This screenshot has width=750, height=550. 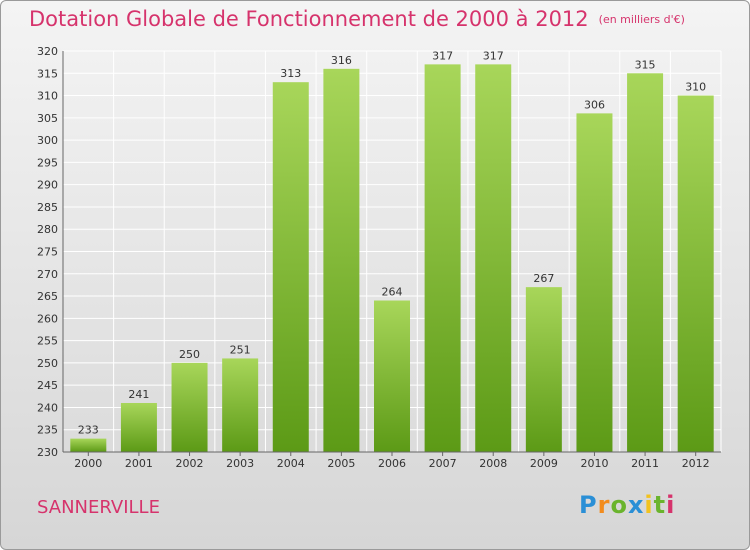 What do you see at coordinates (641, 19) in the screenshot?
I see `chart-unit: (en milliers d'€)` at bounding box center [641, 19].